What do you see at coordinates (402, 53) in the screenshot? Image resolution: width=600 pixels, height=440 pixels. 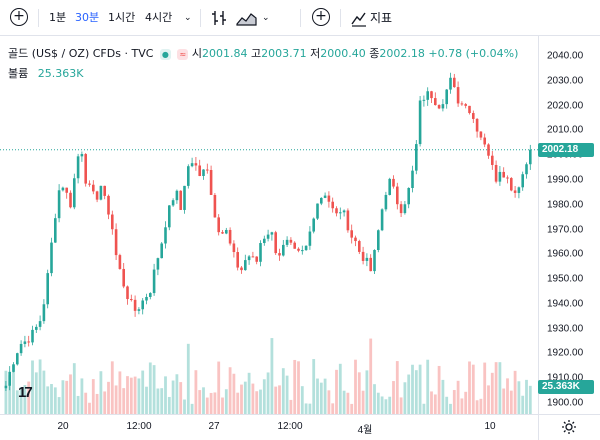 I see `close-value: 2002.18` at bounding box center [402, 53].